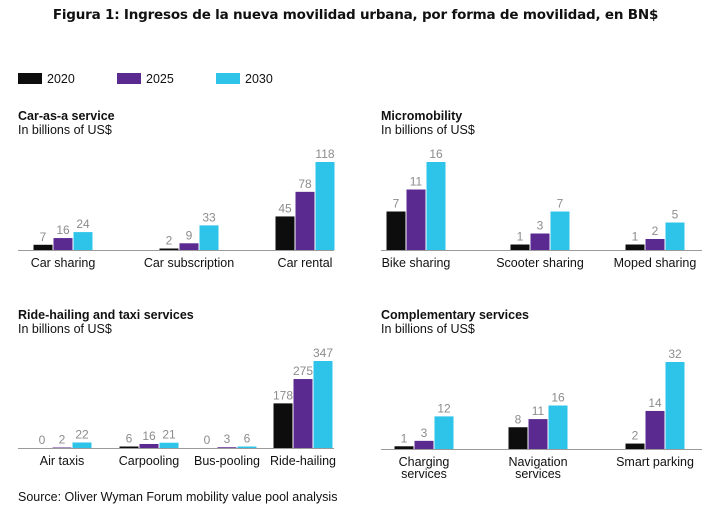  What do you see at coordinates (675, 236) in the screenshot?
I see `bar-moped-sharing-2030` at bounding box center [675, 236].